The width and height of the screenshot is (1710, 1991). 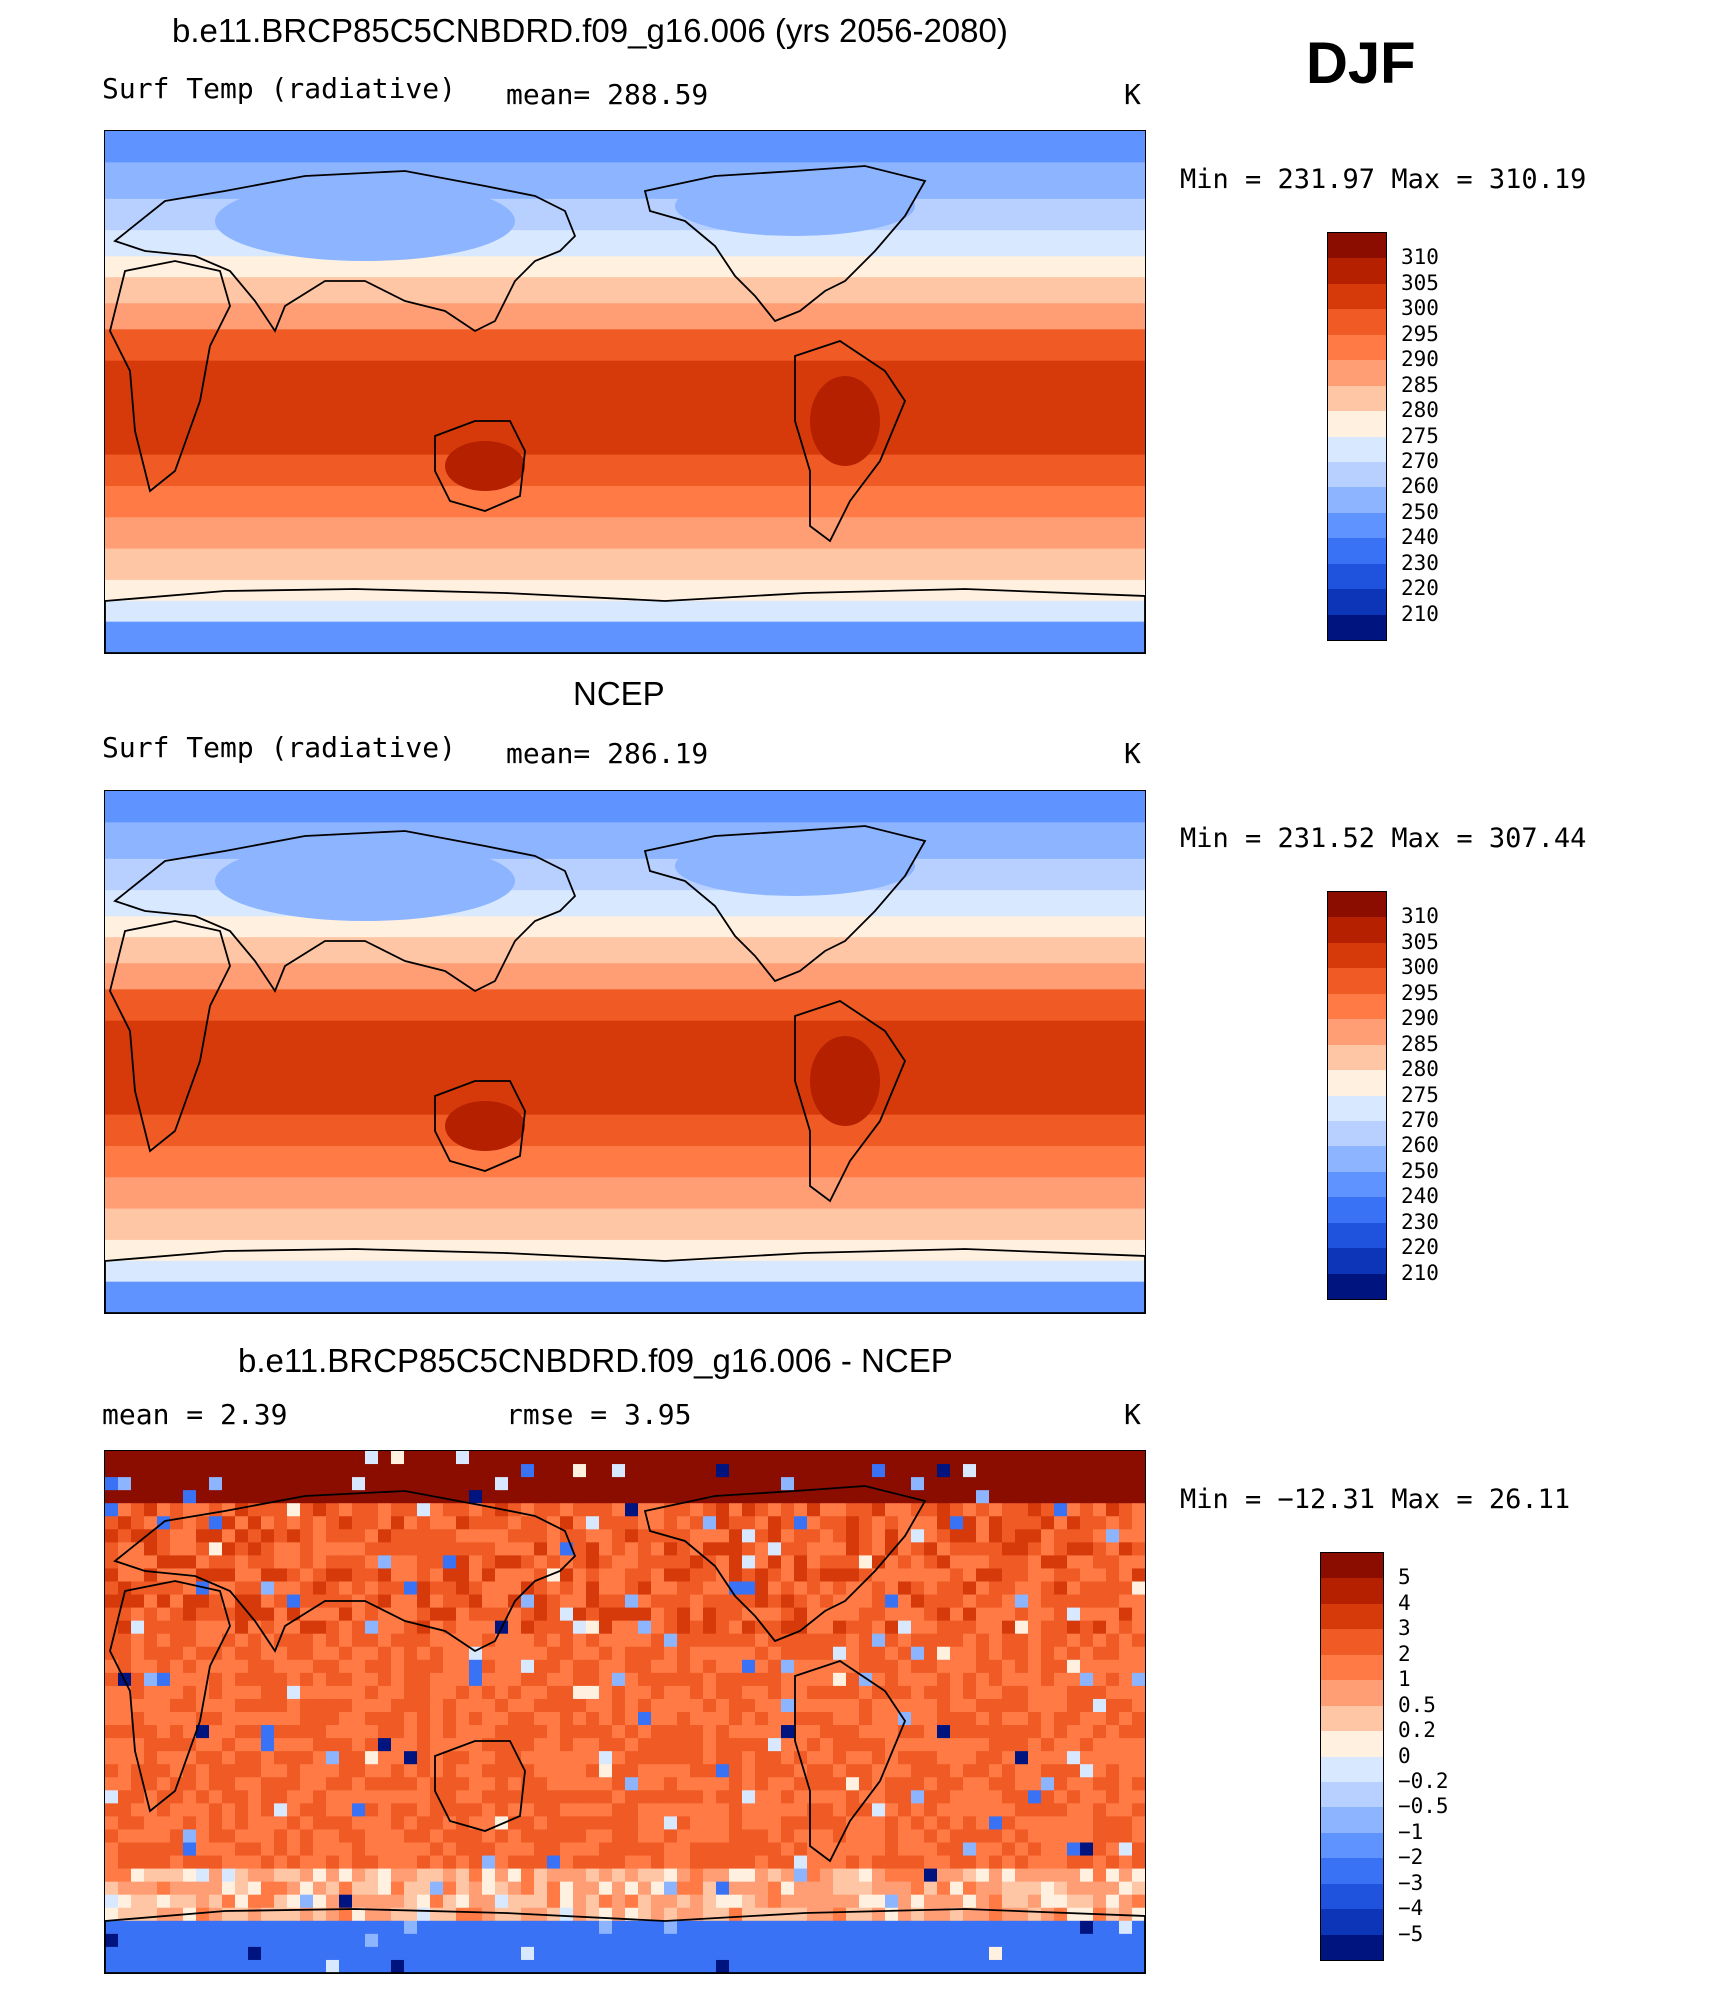 I want to click on colorbar-tick-label: −5, so click(x=1411, y=1933).